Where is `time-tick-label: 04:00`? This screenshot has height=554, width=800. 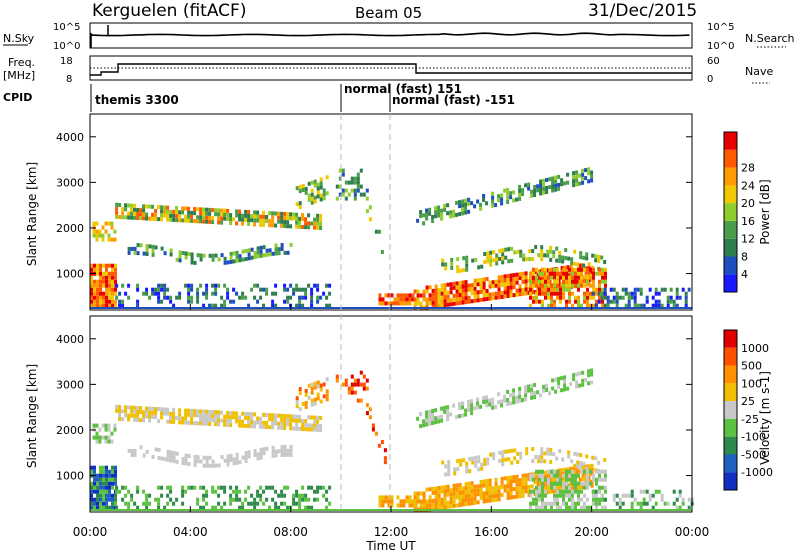
time-tick-label: 04:00 is located at coordinates (190, 532).